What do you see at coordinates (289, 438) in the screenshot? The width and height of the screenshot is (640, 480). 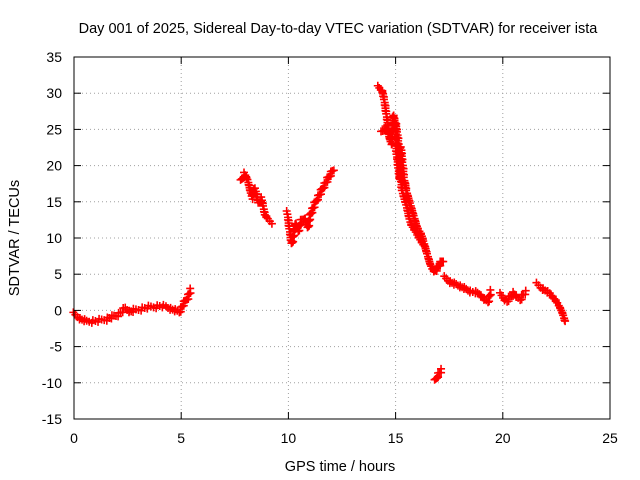 I see `x-tick-label: 10` at bounding box center [289, 438].